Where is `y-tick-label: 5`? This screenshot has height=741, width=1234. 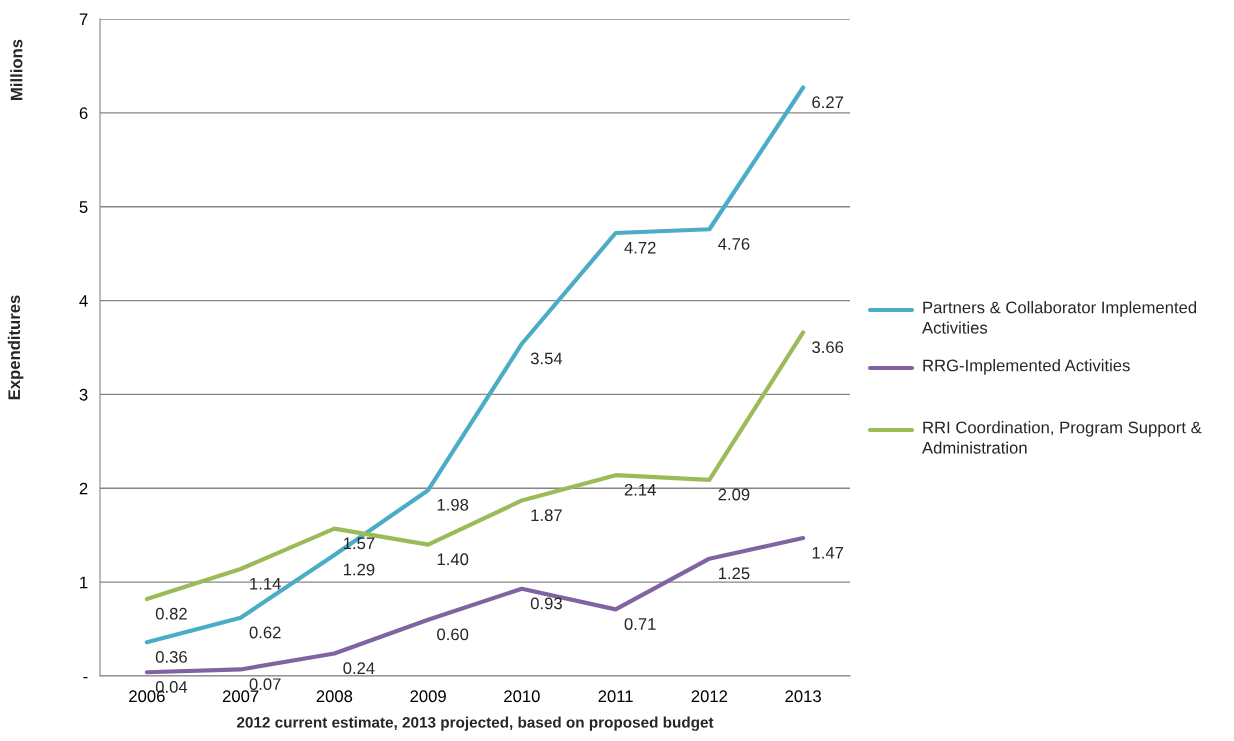
y-tick-label: 5 is located at coordinates (83, 207).